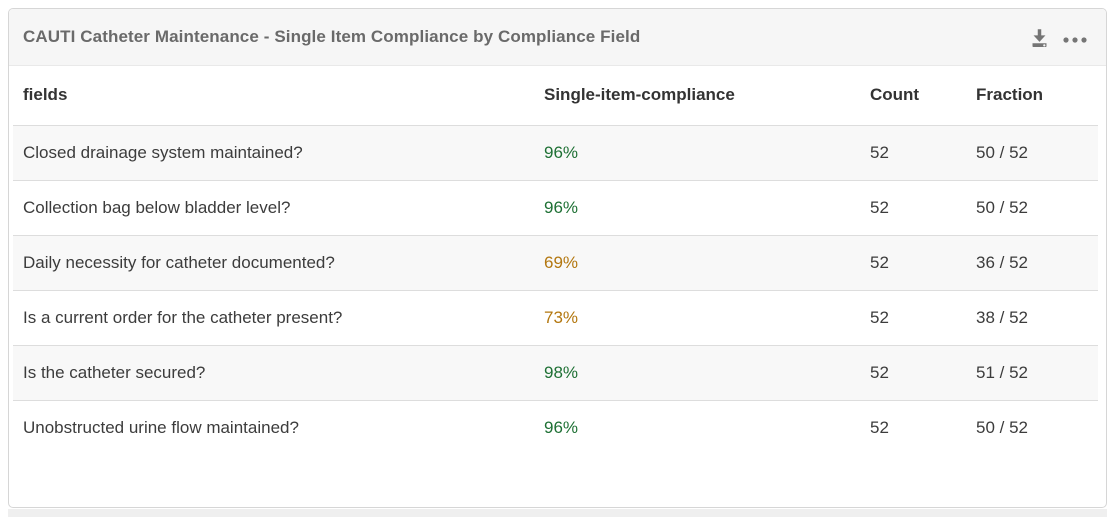 The width and height of the screenshot is (1115, 517). Describe the element at coordinates (561, 262) in the screenshot. I see `compliance-cell: 69%` at that location.